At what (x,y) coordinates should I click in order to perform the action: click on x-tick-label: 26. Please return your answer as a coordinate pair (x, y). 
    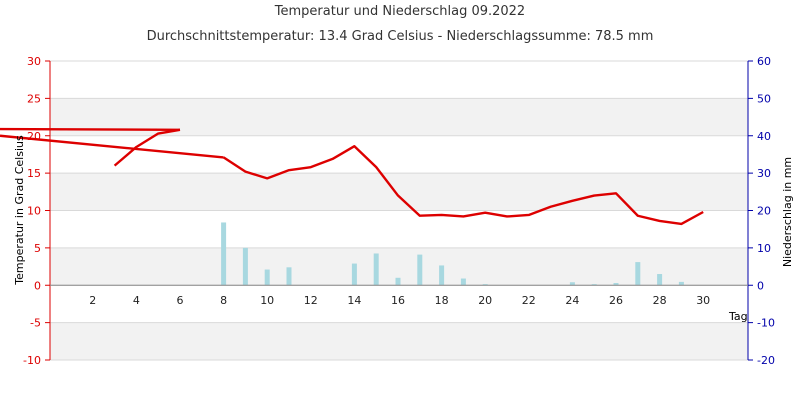
    Looking at the image, I should click on (616, 300).